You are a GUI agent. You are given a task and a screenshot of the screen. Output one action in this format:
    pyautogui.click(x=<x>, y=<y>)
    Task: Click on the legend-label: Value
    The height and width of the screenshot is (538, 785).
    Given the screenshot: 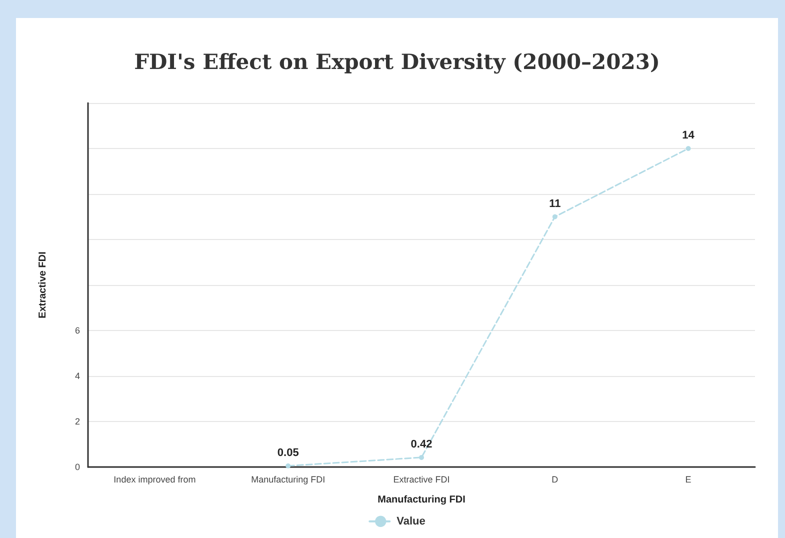 What is the action you would take?
    pyautogui.click(x=411, y=521)
    